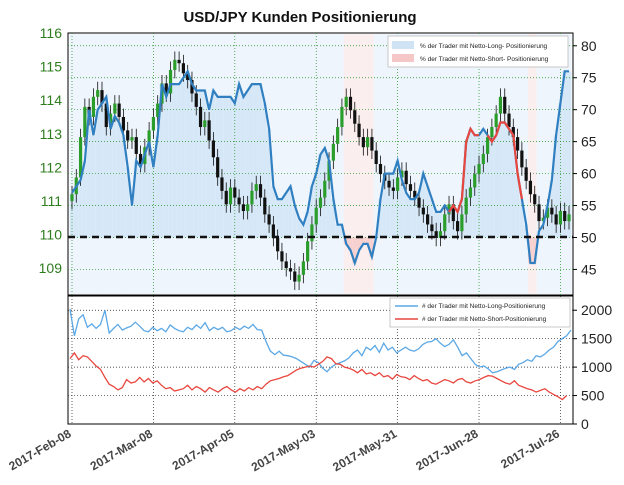  I want to click on right-tick-label: 70, so click(589, 110).